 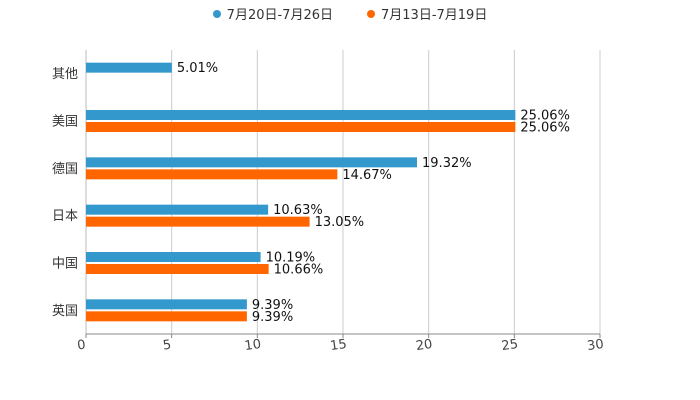 What do you see at coordinates (253, 345) in the screenshot?
I see `x-tick-label: 10` at bounding box center [253, 345].